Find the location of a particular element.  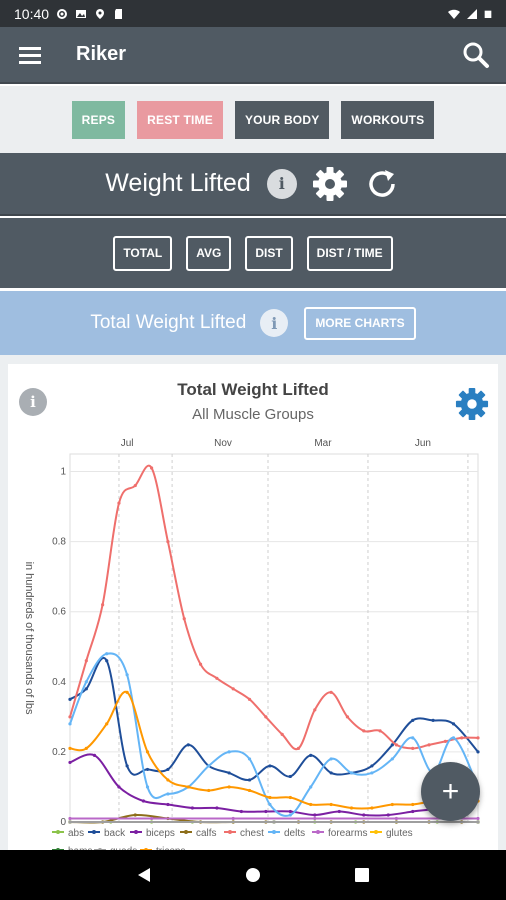

metric-title: Weight Lifted is located at coordinates (178, 183).